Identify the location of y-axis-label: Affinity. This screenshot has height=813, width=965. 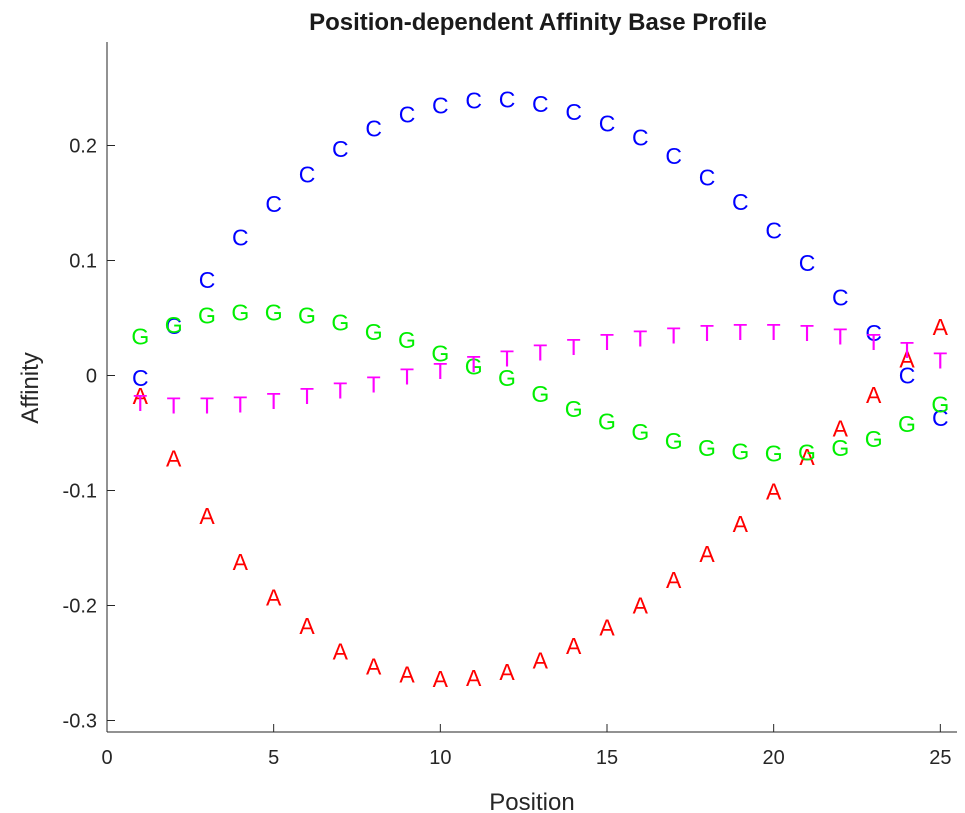
(30, 388).